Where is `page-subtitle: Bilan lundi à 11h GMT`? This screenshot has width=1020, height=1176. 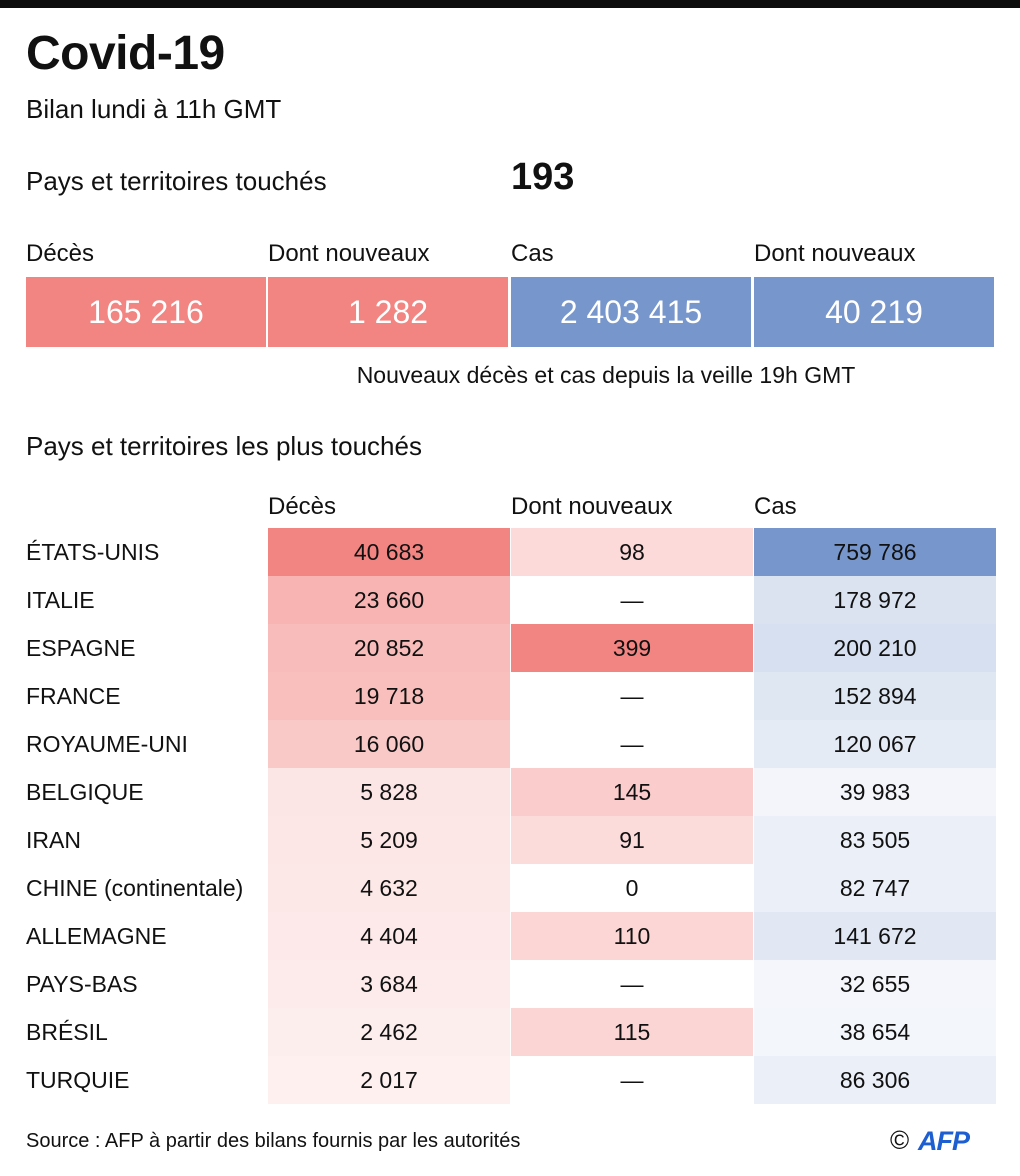 page-subtitle: Bilan lundi à 11h GMT is located at coordinates (154, 109).